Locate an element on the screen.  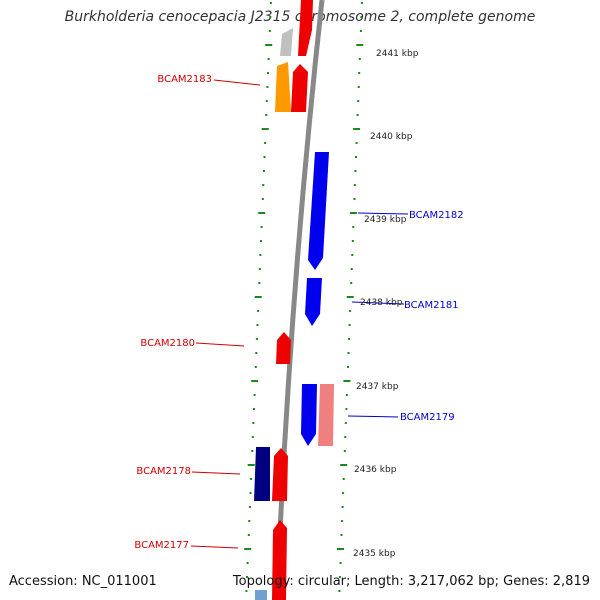
gene-feature-navy-bcam2178 is located at coordinates (262, 474).